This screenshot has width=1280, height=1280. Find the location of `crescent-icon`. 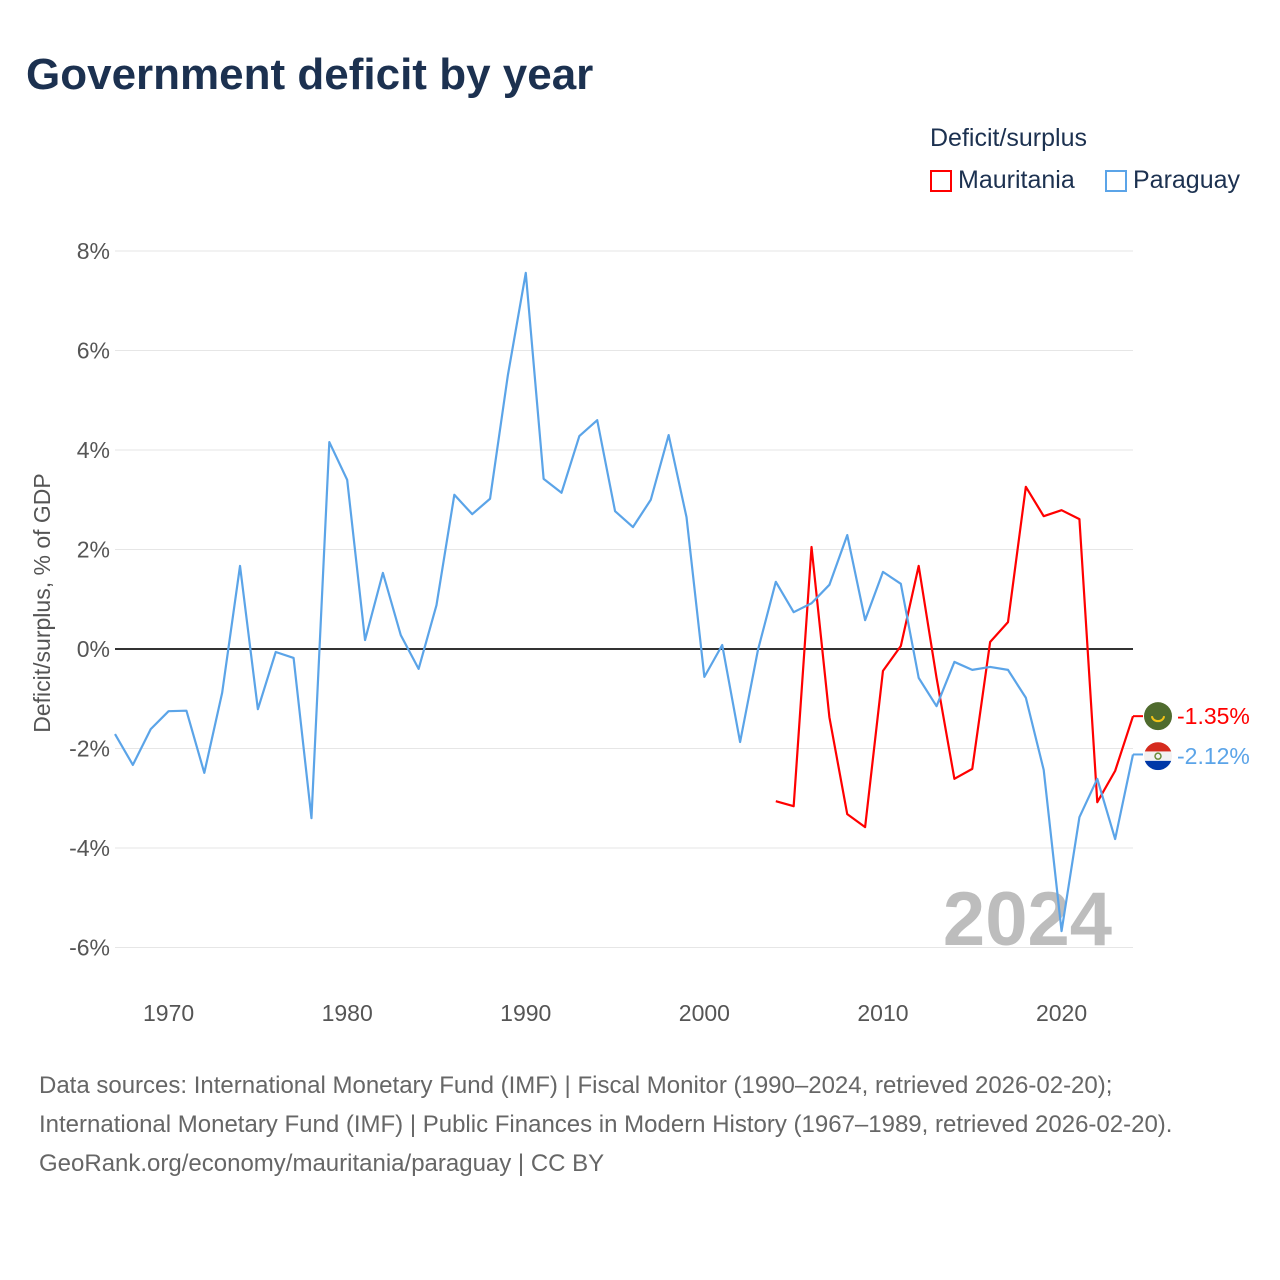

crescent-icon is located at coordinates (1158, 719).